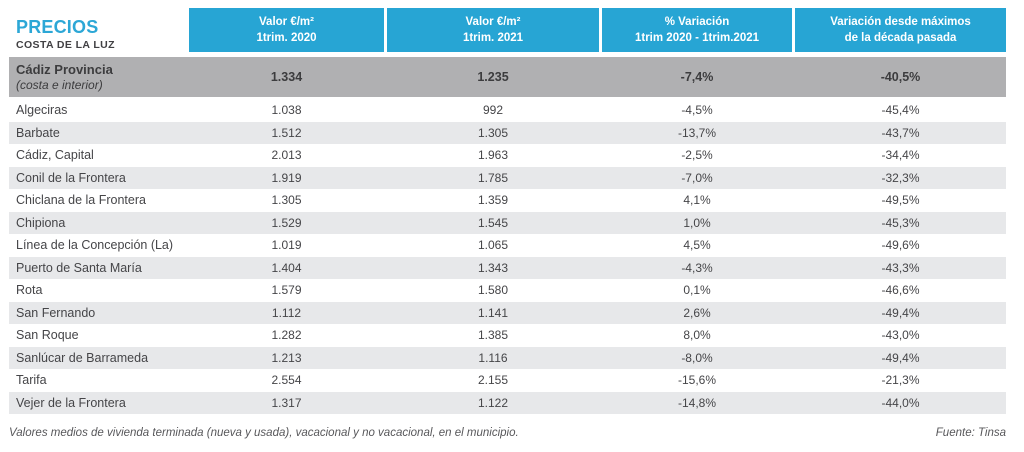  What do you see at coordinates (286, 222) in the screenshot?
I see `value-2020: 1.529` at bounding box center [286, 222].